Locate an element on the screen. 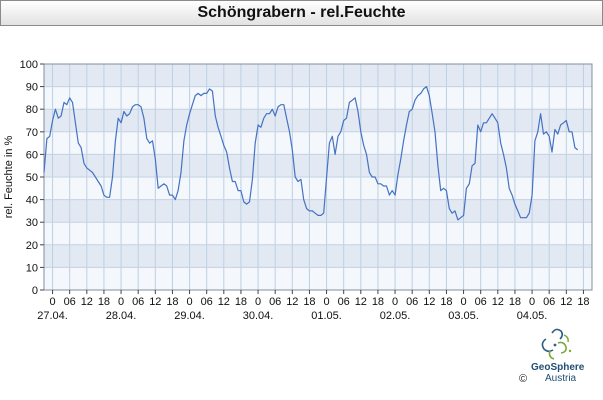 This screenshot has width=603, height=400. date-label: 30.04. is located at coordinates (258, 316).